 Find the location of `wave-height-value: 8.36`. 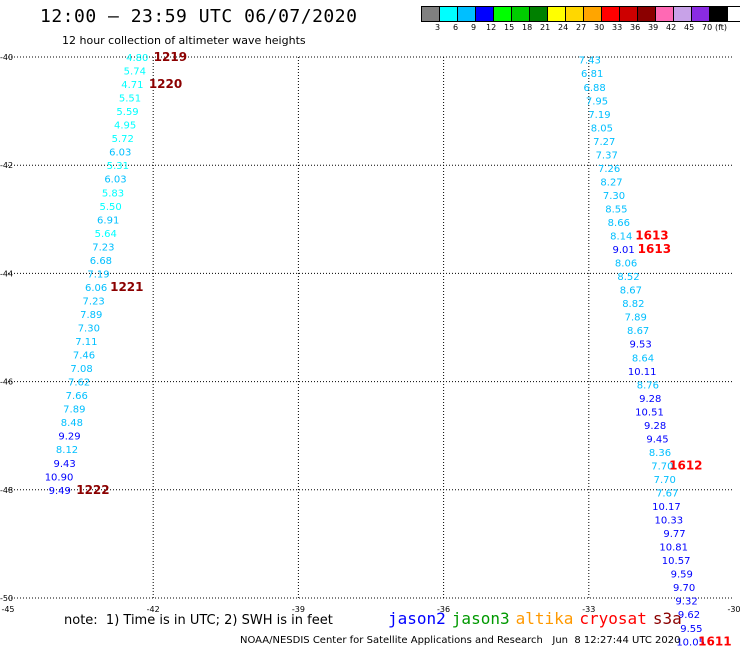

wave-height-value: 8.36 is located at coordinates (660, 453).